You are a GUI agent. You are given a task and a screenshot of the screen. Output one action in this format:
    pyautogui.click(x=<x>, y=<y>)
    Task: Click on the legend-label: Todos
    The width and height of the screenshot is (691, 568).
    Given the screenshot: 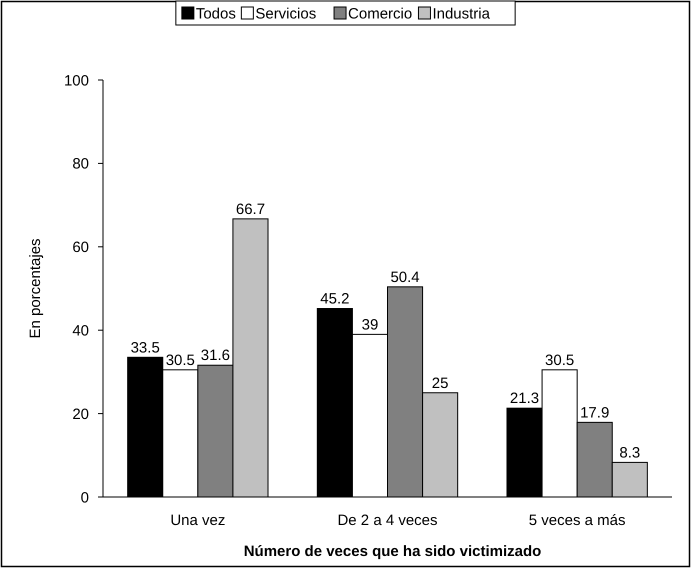 What is the action you would take?
    pyautogui.click(x=216, y=13)
    